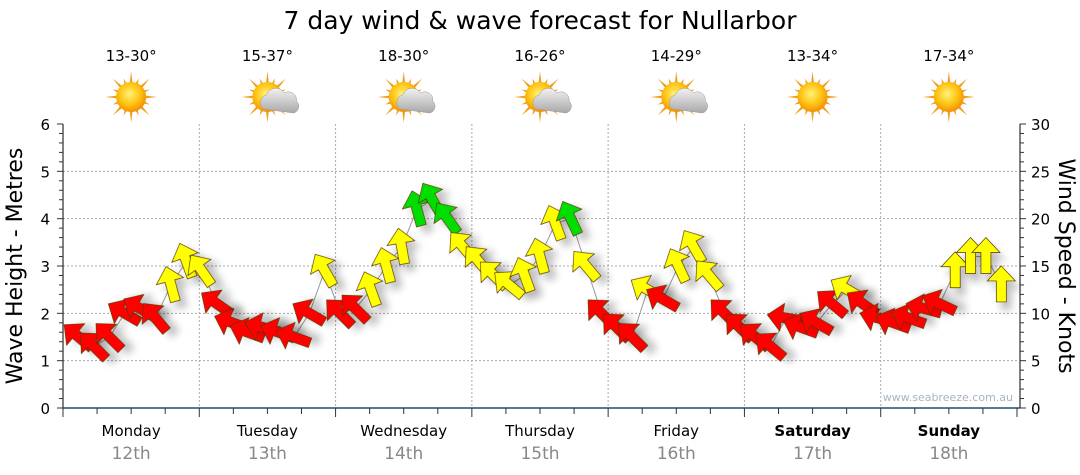  I want to click on day-friday: 14-29° Friday 16th, so click(679, 255).